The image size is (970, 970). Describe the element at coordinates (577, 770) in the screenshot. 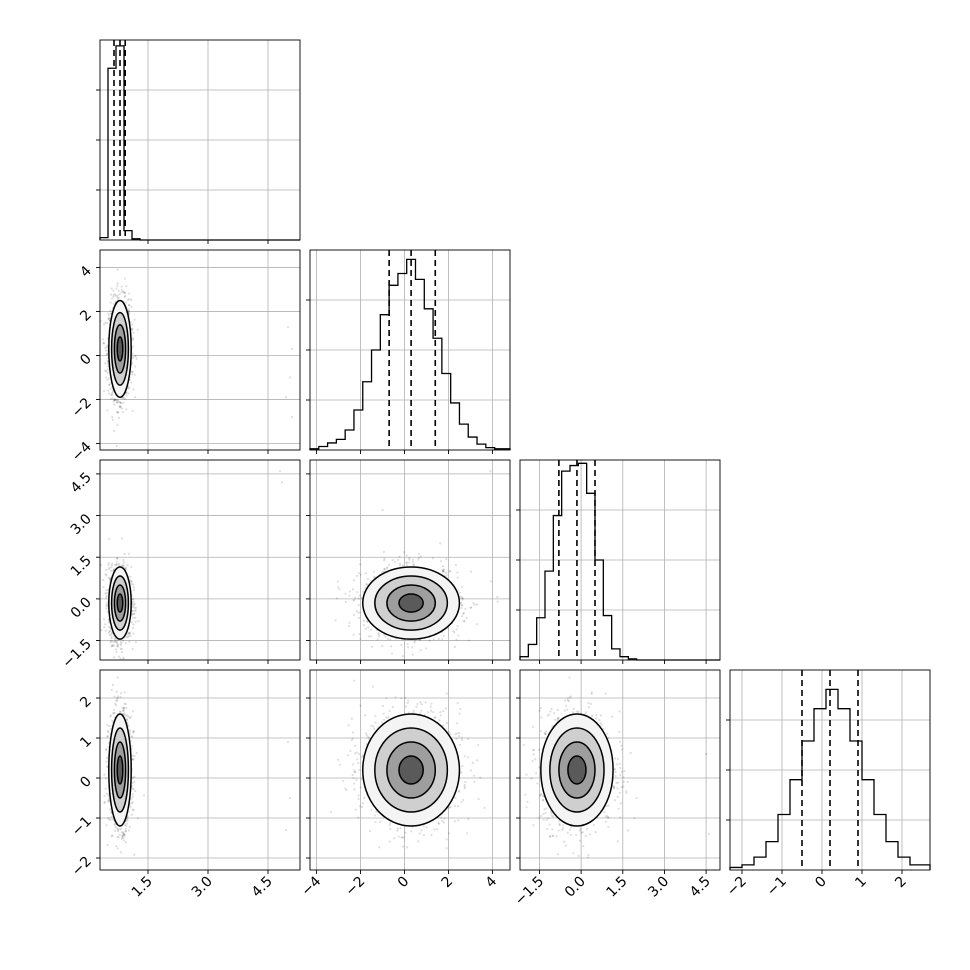

I see `contour-line` at that location.